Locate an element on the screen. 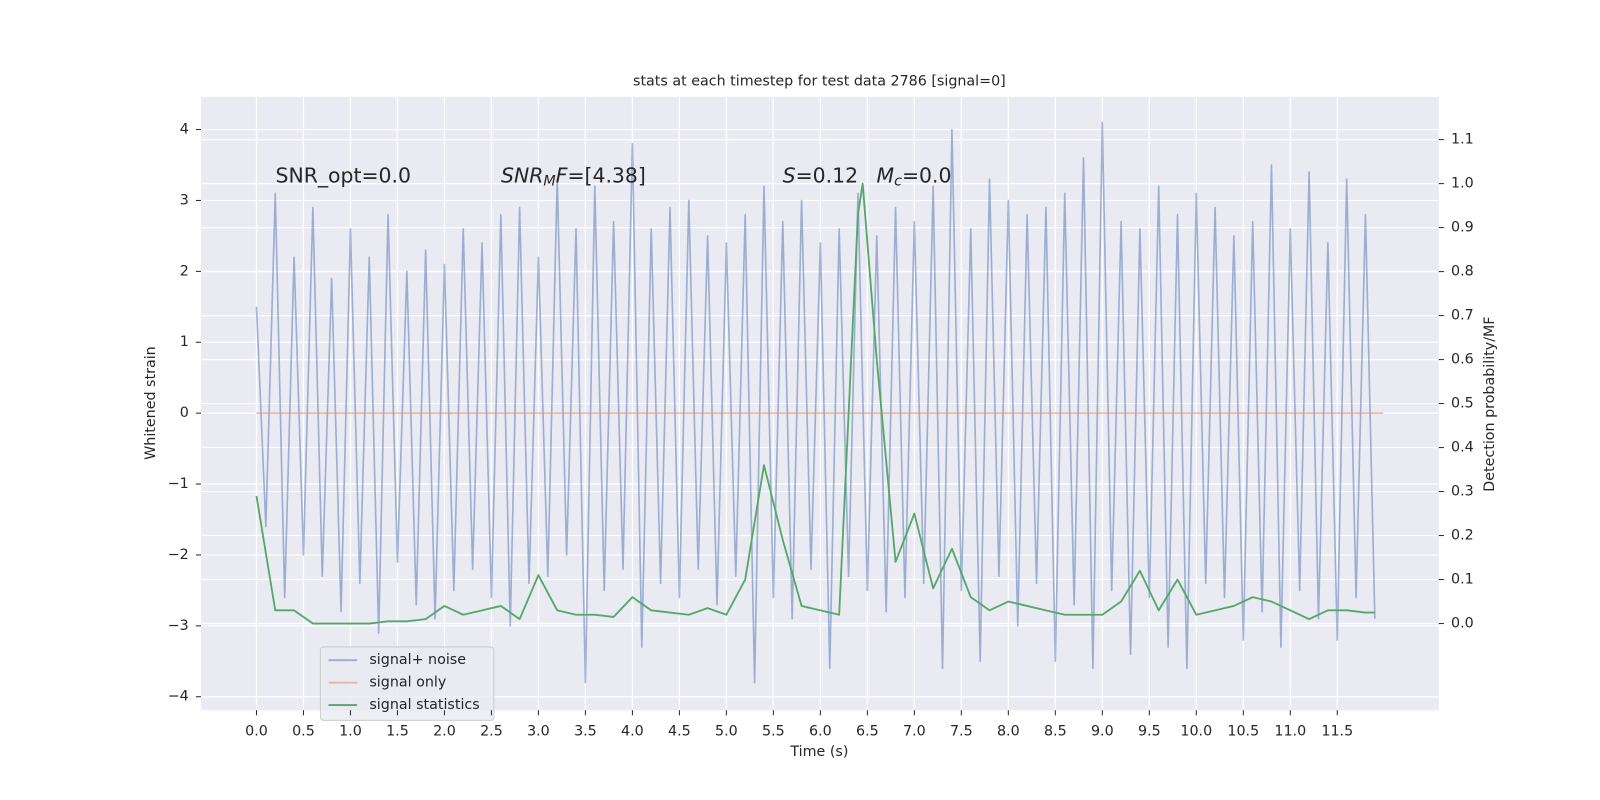 This screenshot has width=1600, height=800. y-tick-label: −4 is located at coordinates (178, 697).